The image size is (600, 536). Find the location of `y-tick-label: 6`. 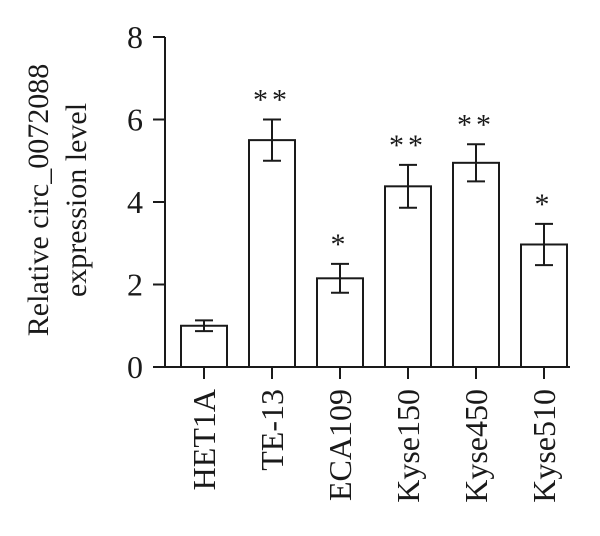

y-tick-label: 6 is located at coordinates (135, 120).